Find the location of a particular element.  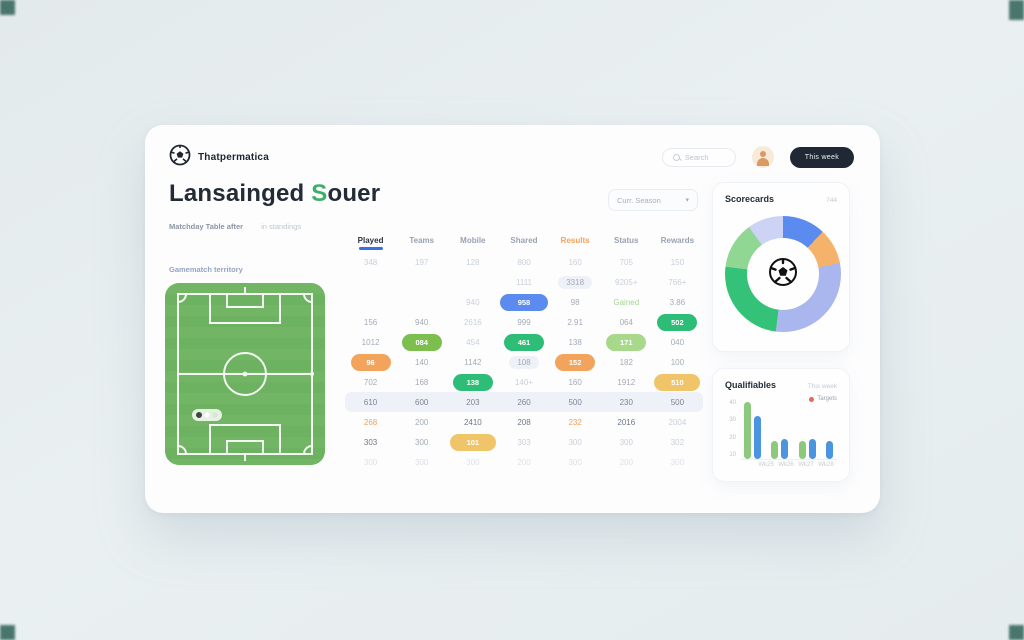

table-cell: 140+ is located at coordinates (523, 382).